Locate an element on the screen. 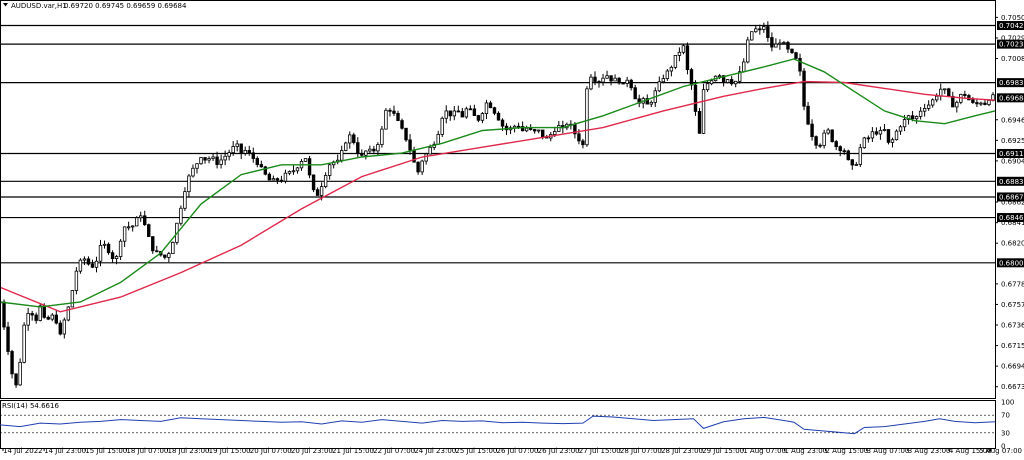 The height and width of the screenshot is (460, 1024). x-tick-label-11: 25 Jul 15:00 is located at coordinates (476, 451).